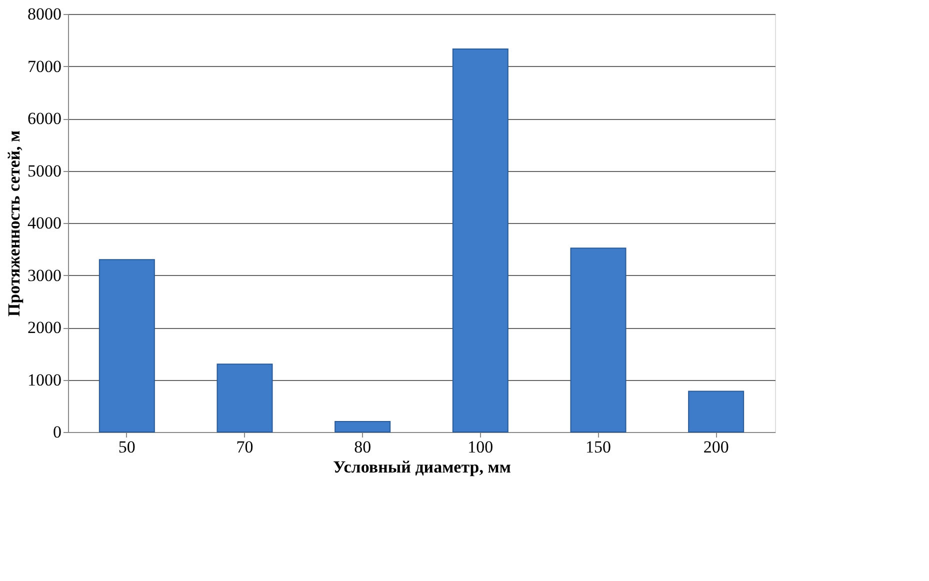 This screenshot has width=929, height=581. What do you see at coordinates (422, 467) in the screenshot?
I see `x-axis-title: Условный диаметр, мм` at bounding box center [422, 467].